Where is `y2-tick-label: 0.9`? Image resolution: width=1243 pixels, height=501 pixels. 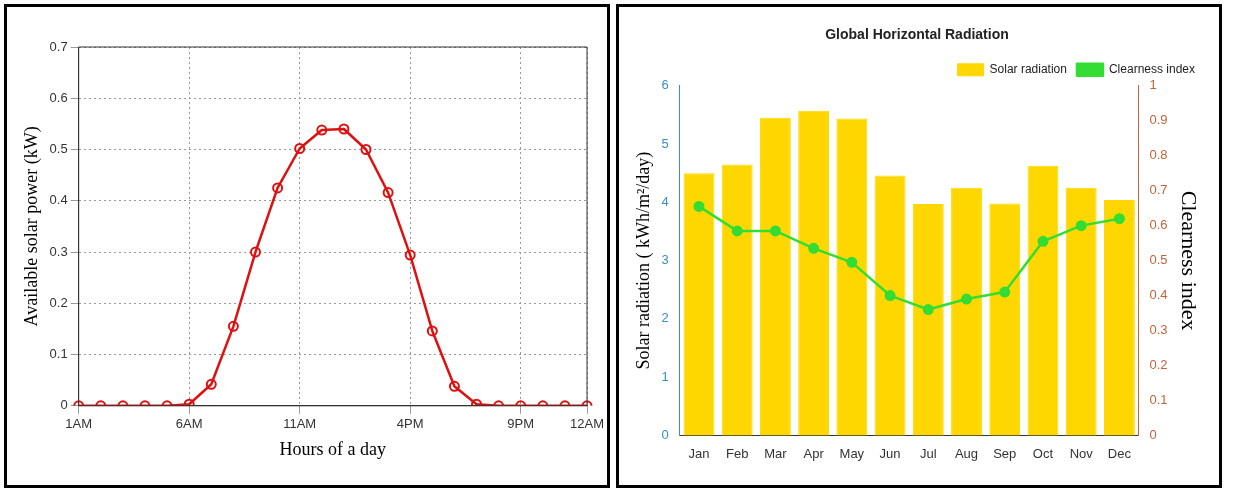 y2-tick-label: 0.9 is located at coordinates (1158, 120).